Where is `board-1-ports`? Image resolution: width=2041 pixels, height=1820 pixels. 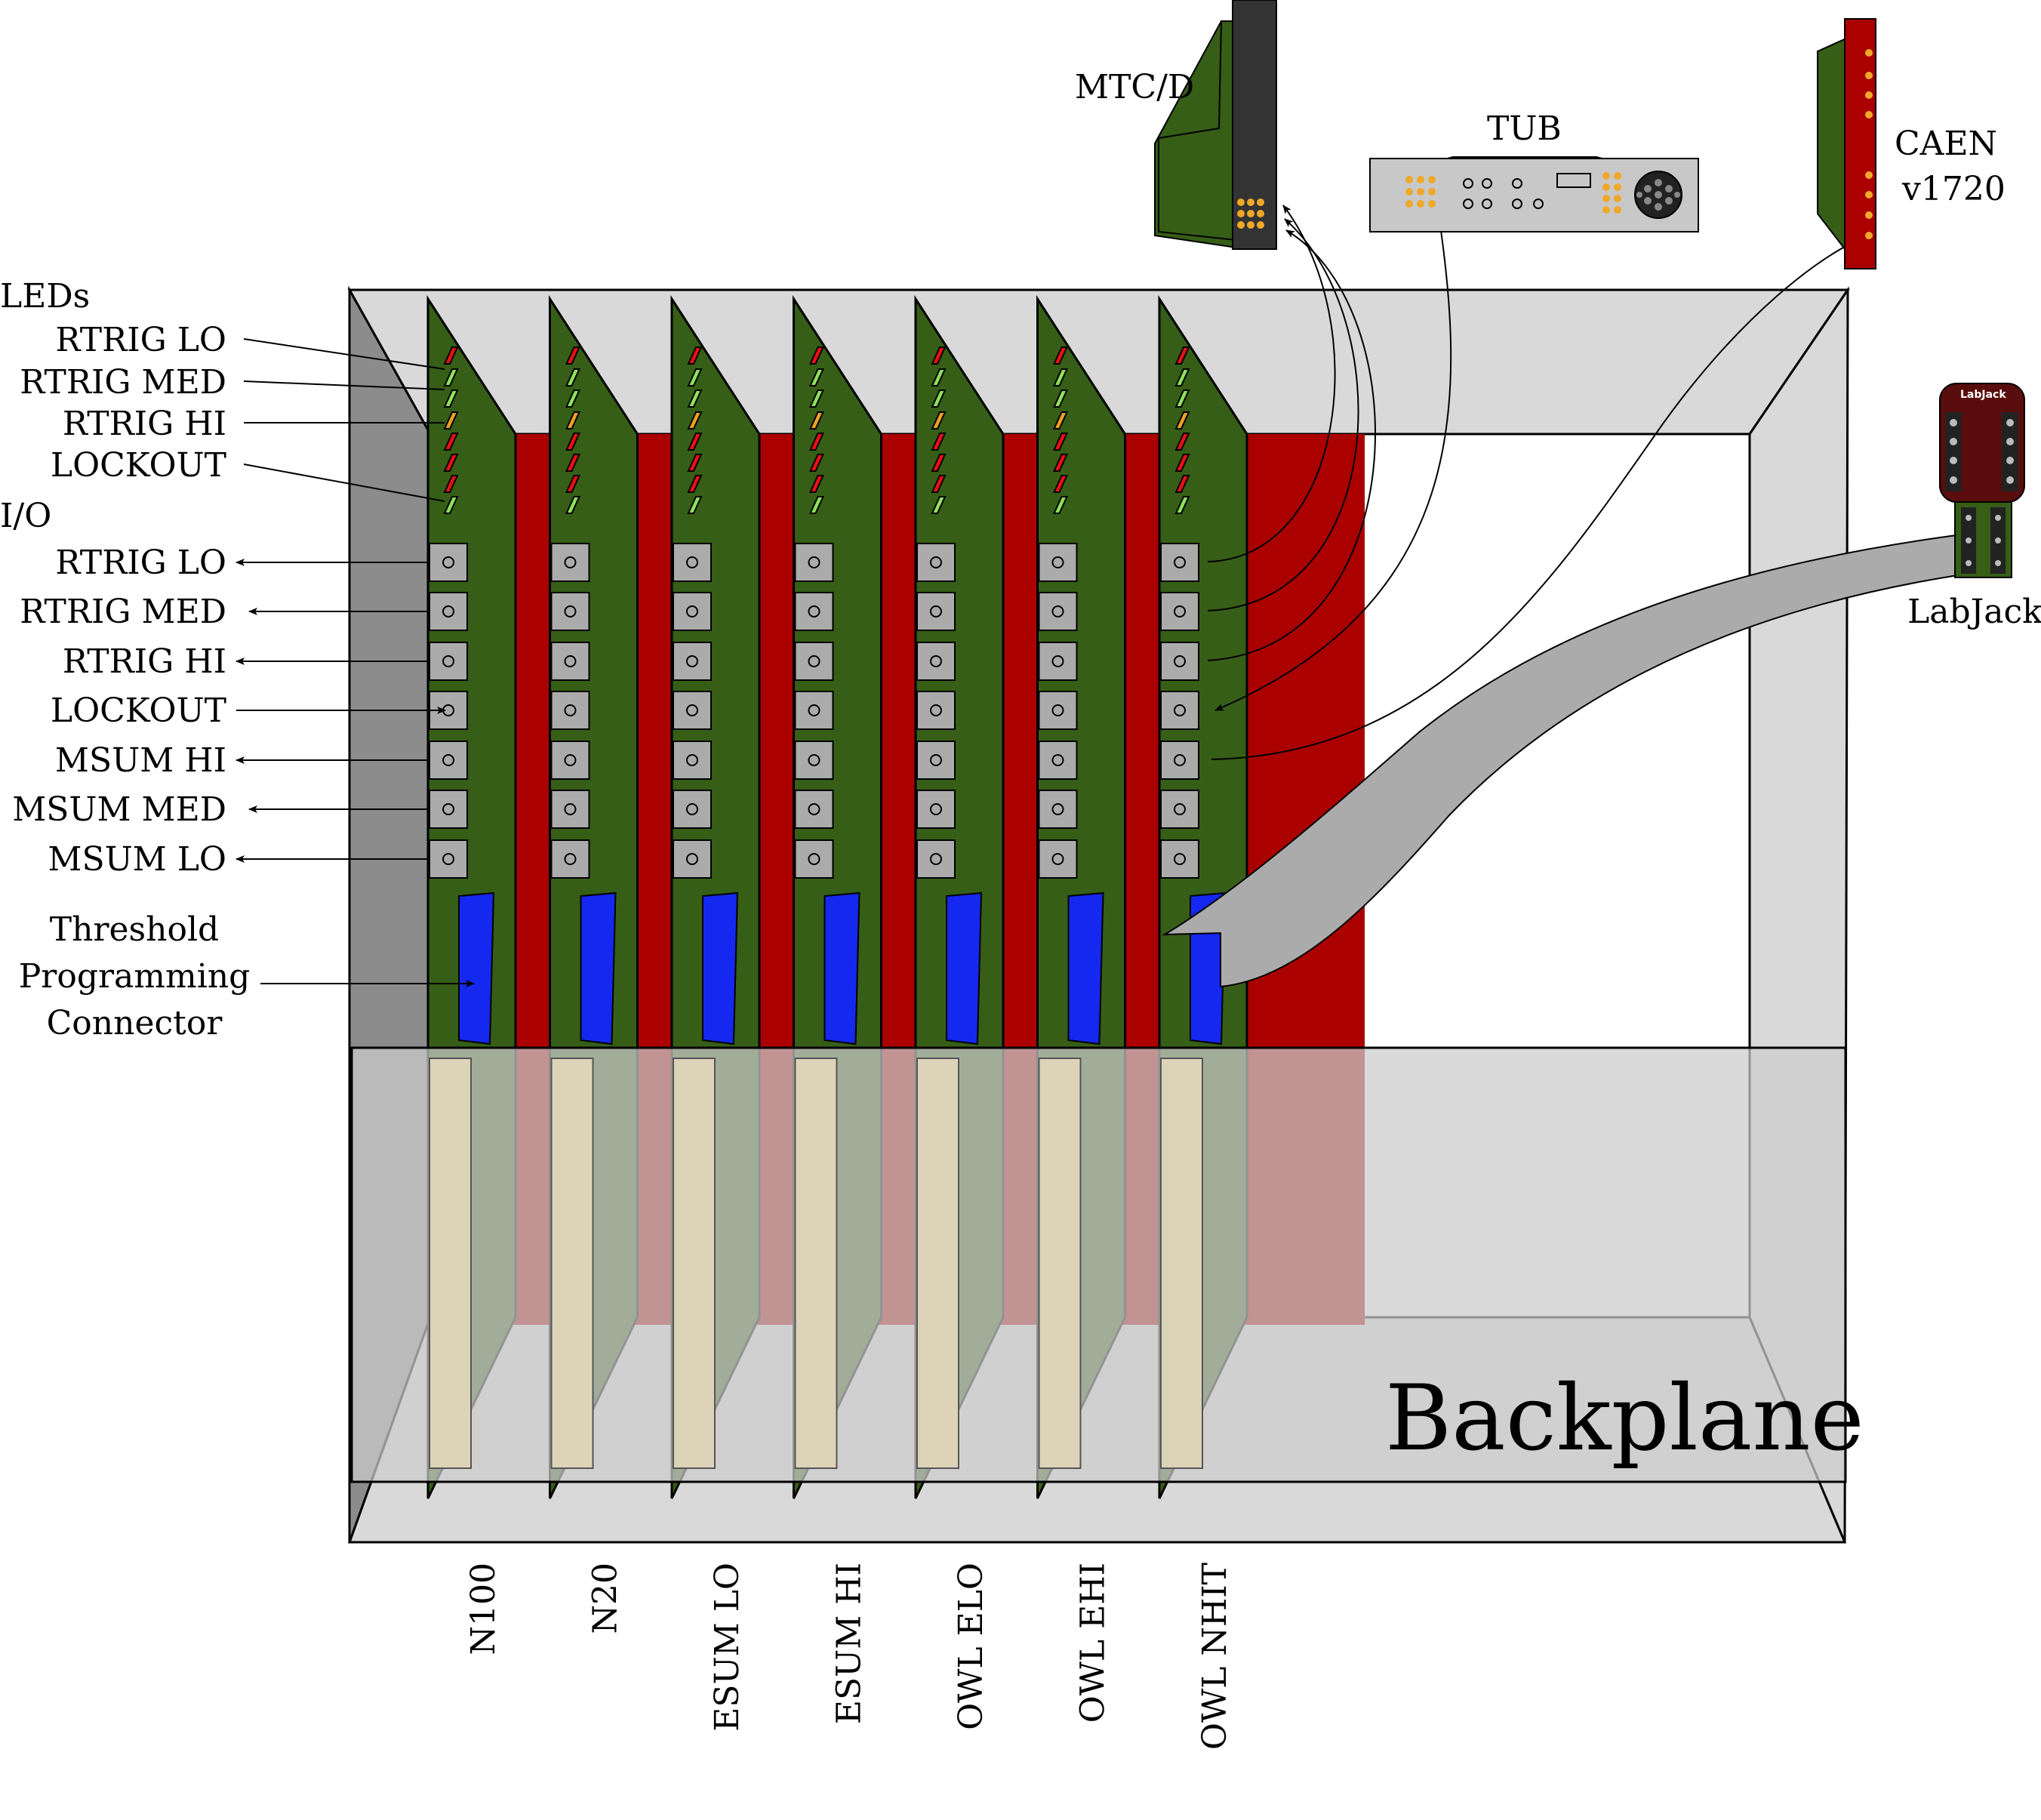 board-1-ports is located at coordinates (570, 711).